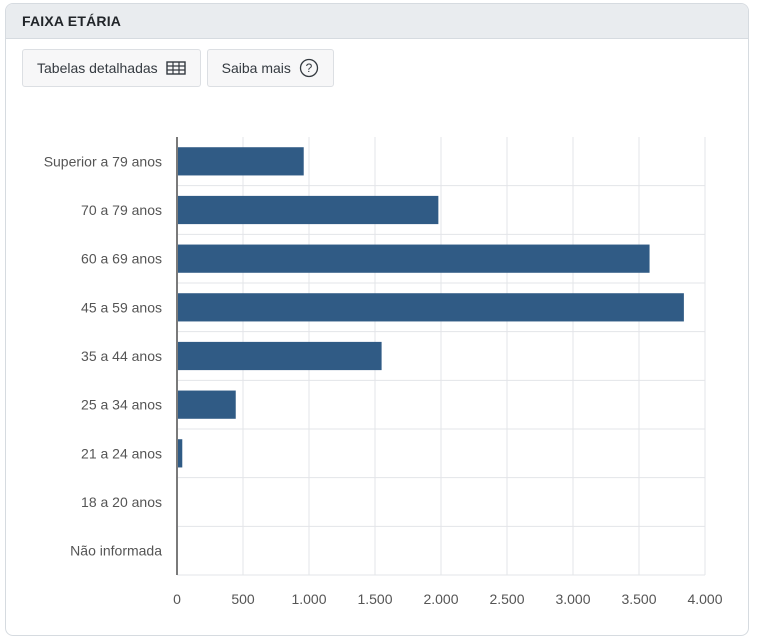 This screenshot has height=644, width=759. I want to click on y-tick-label: 45 a 59 anos, so click(121, 307).